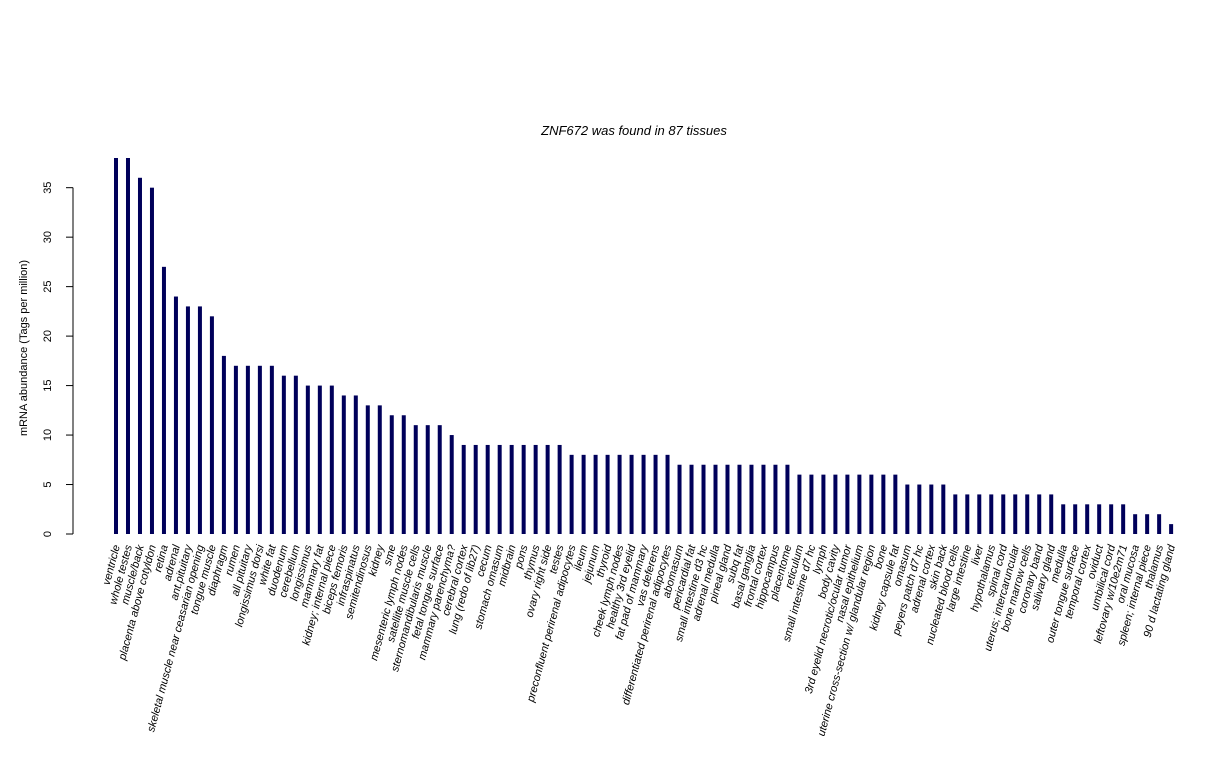 The width and height of the screenshot is (1224, 768). Describe the element at coordinates (58, 359) in the screenshot. I see `y-axis: 0 5 10 15 20 25 30 35` at that location.